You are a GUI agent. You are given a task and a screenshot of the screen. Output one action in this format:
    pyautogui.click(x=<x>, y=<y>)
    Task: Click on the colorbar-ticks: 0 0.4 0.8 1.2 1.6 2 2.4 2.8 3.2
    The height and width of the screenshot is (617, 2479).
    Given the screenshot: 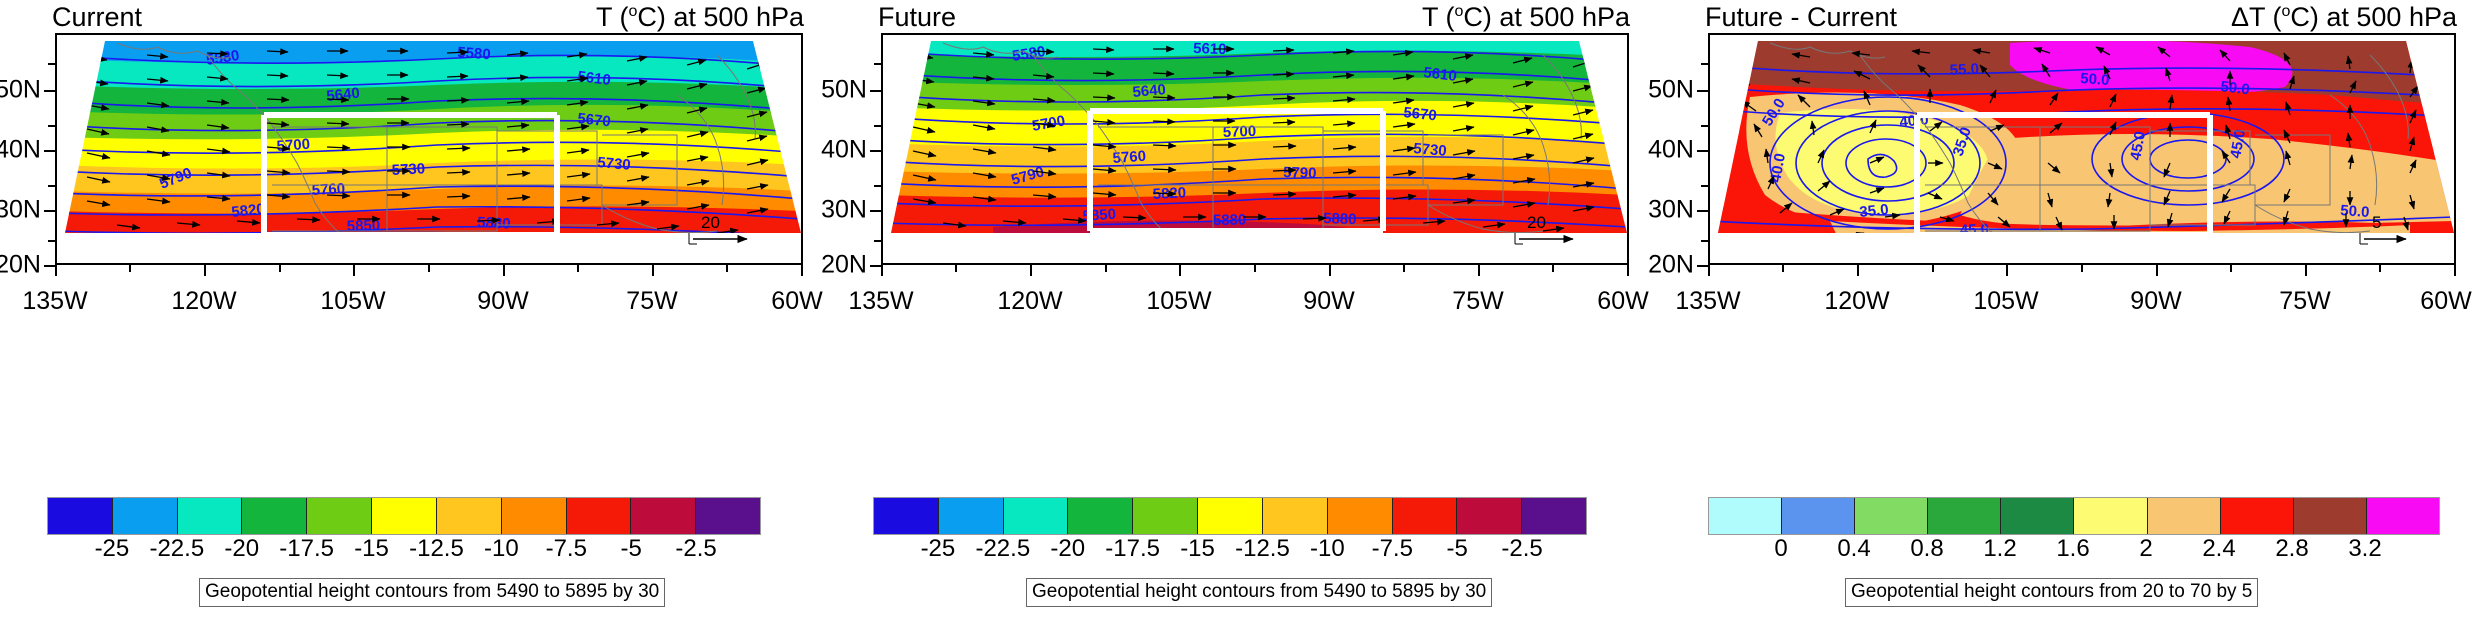 What is the action you would take?
    pyautogui.click(x=2073, y=552)
    